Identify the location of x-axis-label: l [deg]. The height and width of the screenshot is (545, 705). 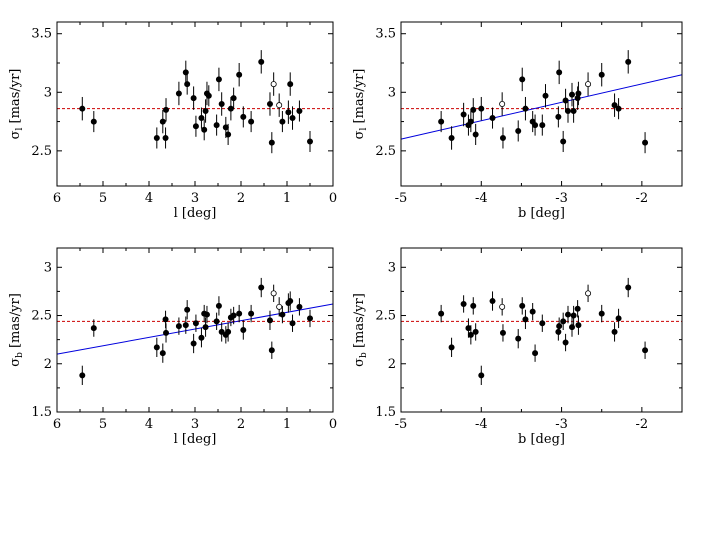
(195, 439).